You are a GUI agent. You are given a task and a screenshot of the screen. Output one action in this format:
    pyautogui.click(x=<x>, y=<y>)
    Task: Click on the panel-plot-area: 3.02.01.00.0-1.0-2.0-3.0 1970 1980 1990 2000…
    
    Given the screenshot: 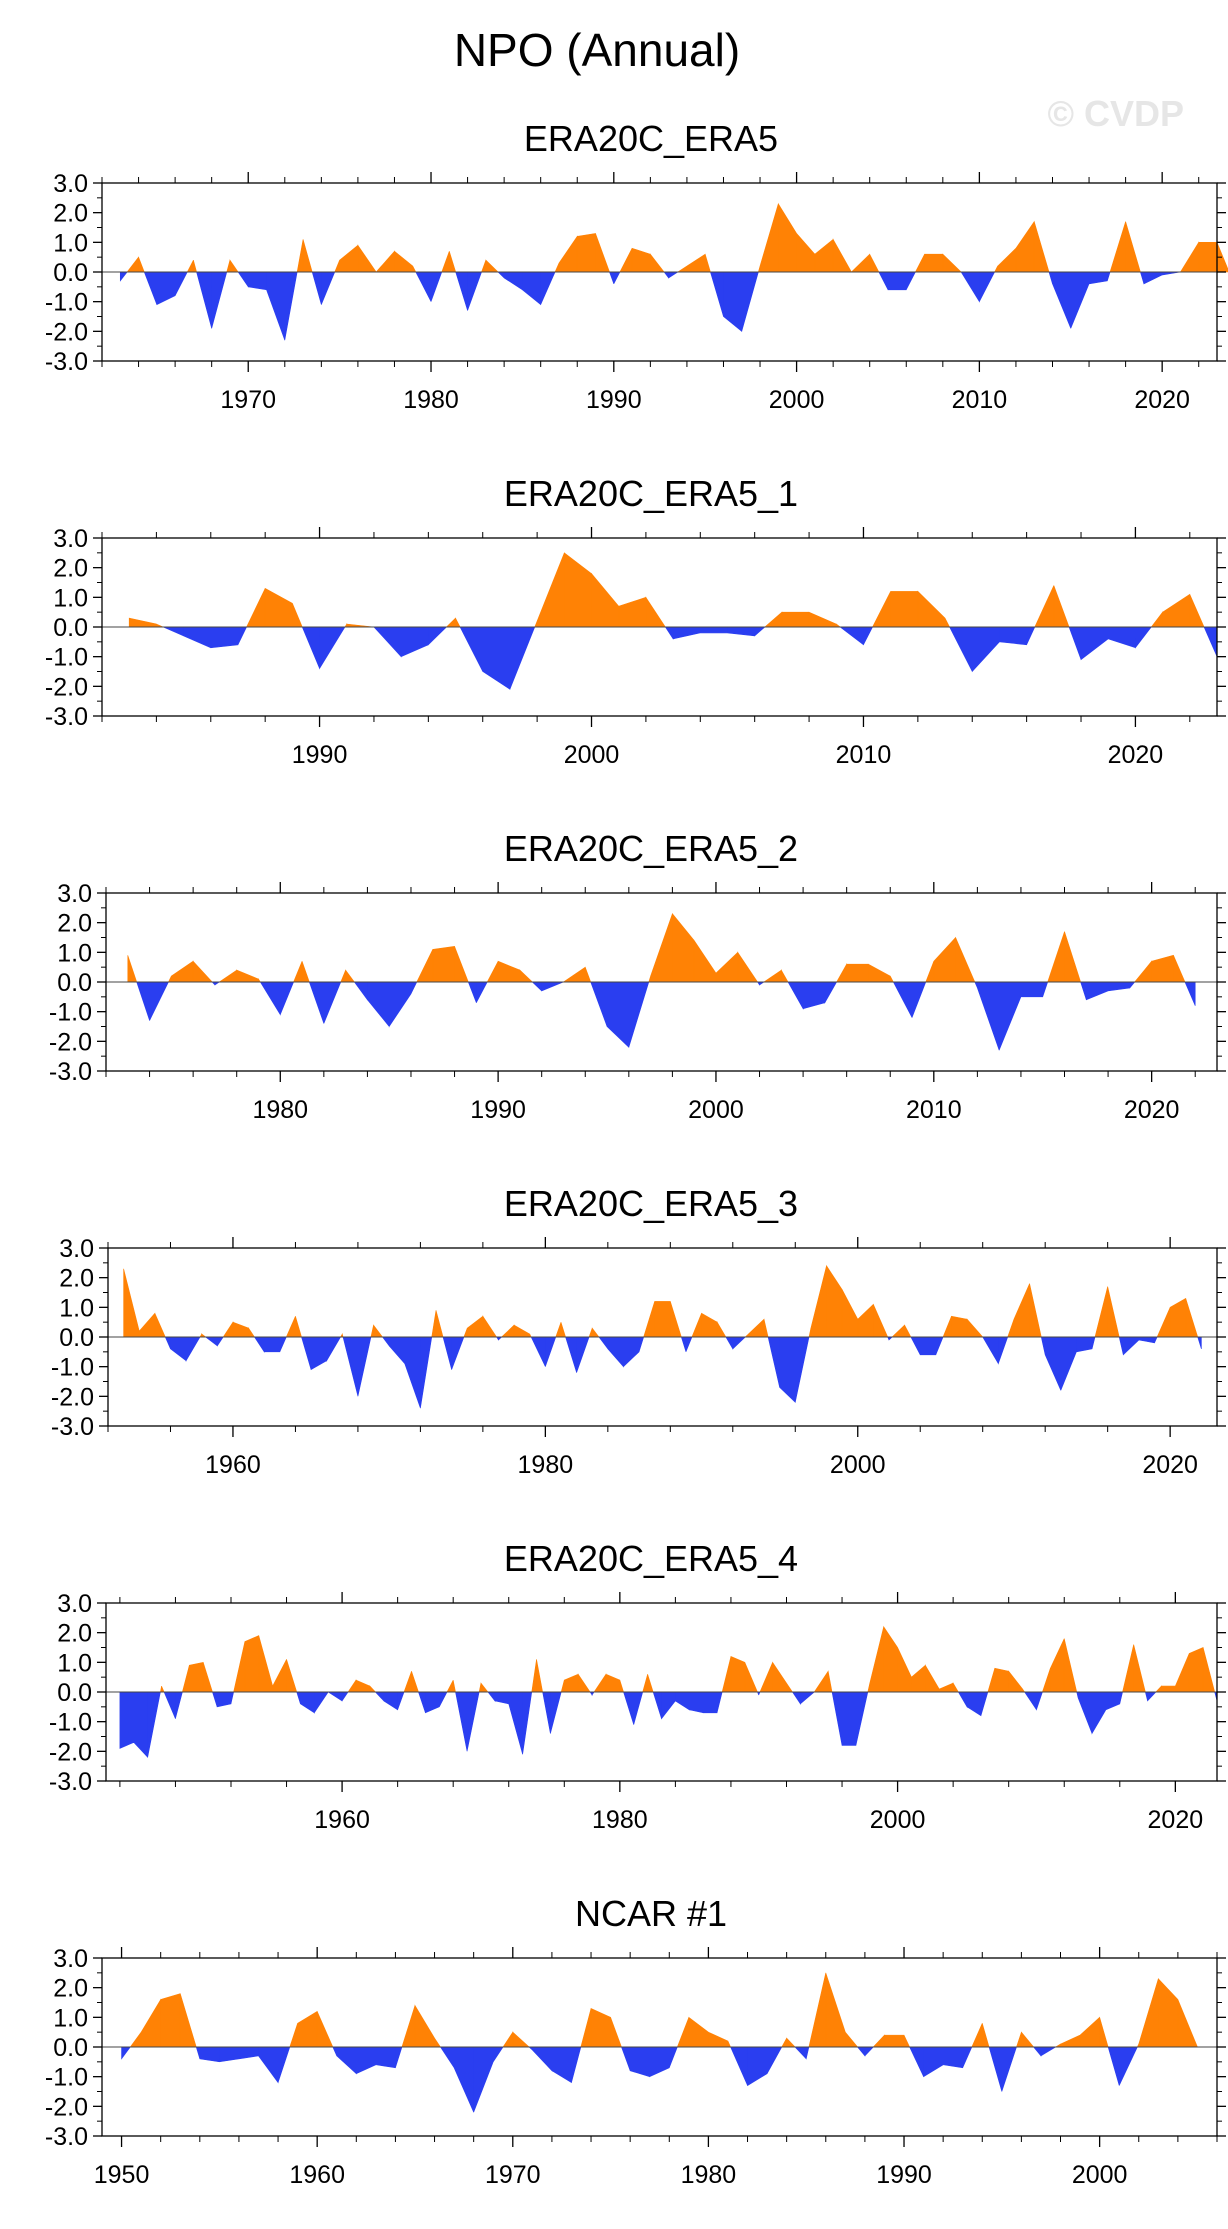 What is the action you would take?
    pyautogui.click(x=636, y=292)
    